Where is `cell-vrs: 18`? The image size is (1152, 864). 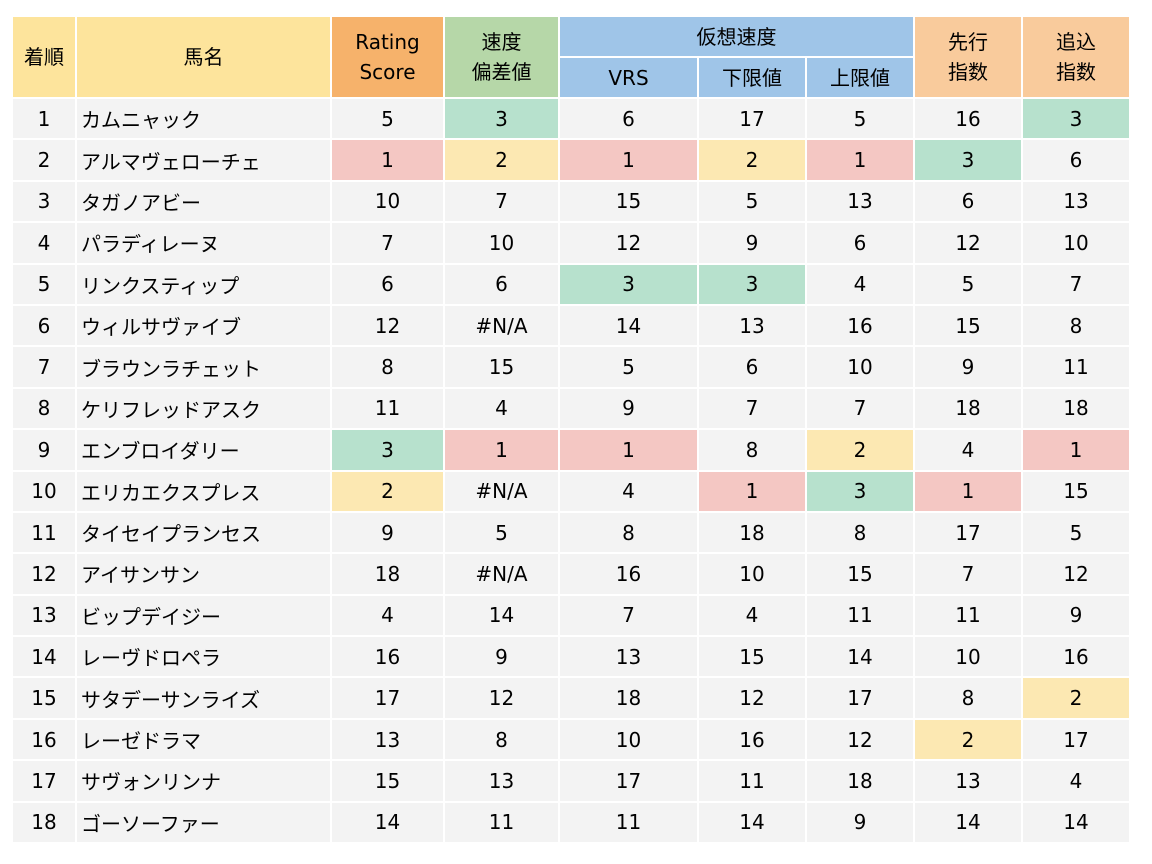 cell-vrs: 18 is located at coordinates (628, 698).